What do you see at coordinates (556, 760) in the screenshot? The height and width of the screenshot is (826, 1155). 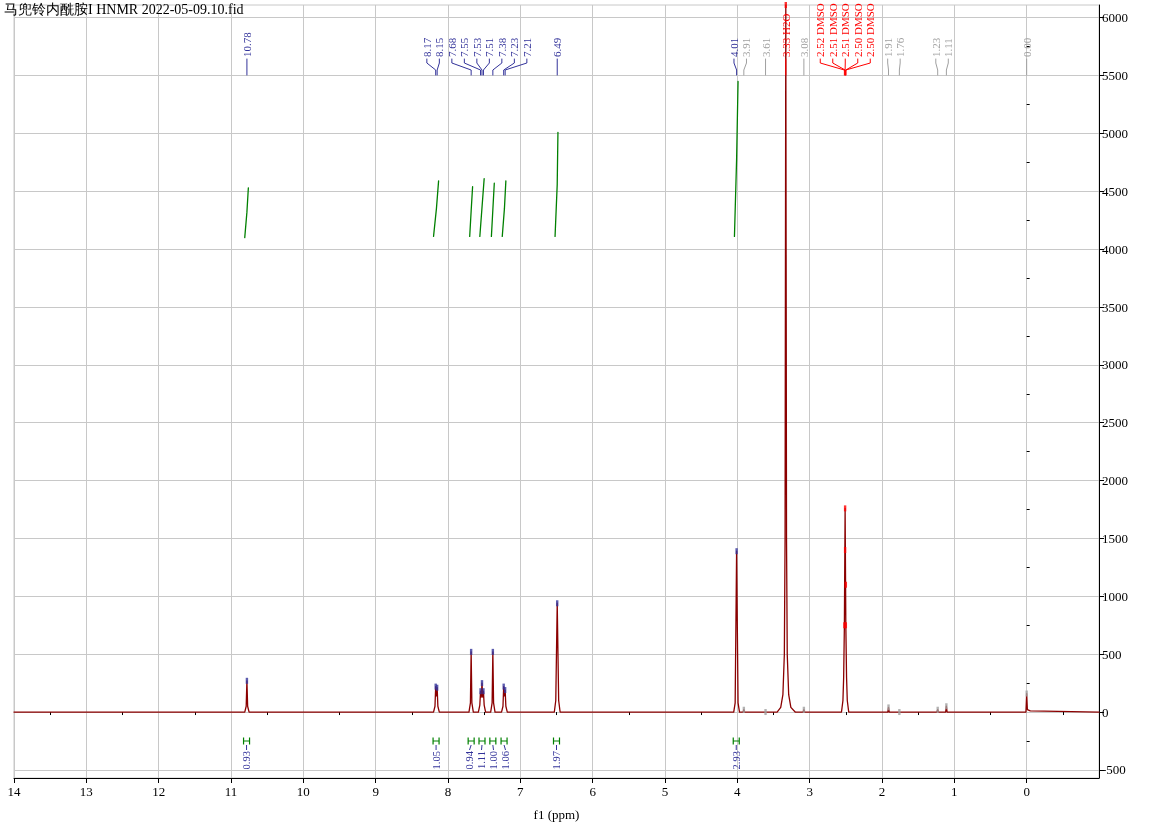 I see `annotation: 1.97` at bounding box center [556, 760].